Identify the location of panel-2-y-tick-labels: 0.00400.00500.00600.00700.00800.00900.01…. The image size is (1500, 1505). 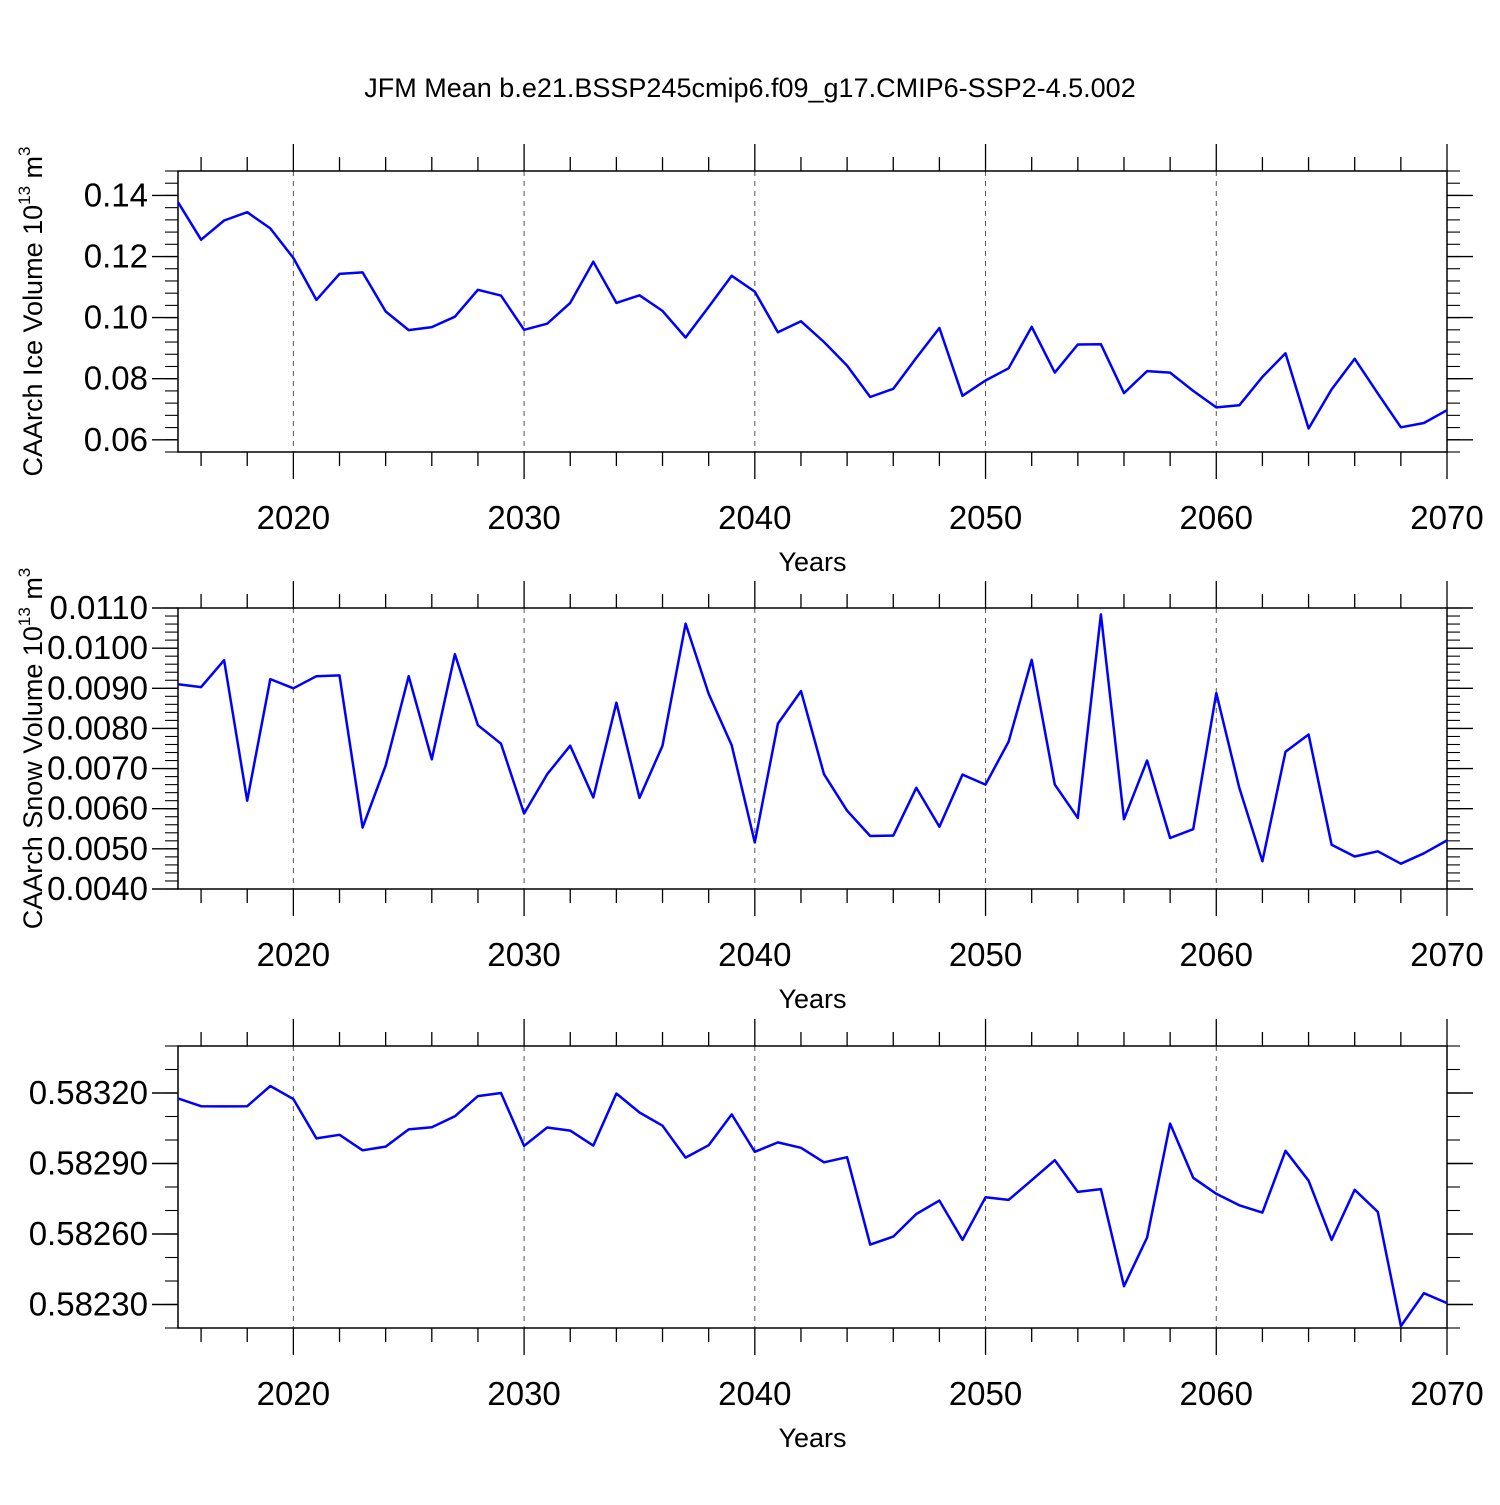
(97, 748).